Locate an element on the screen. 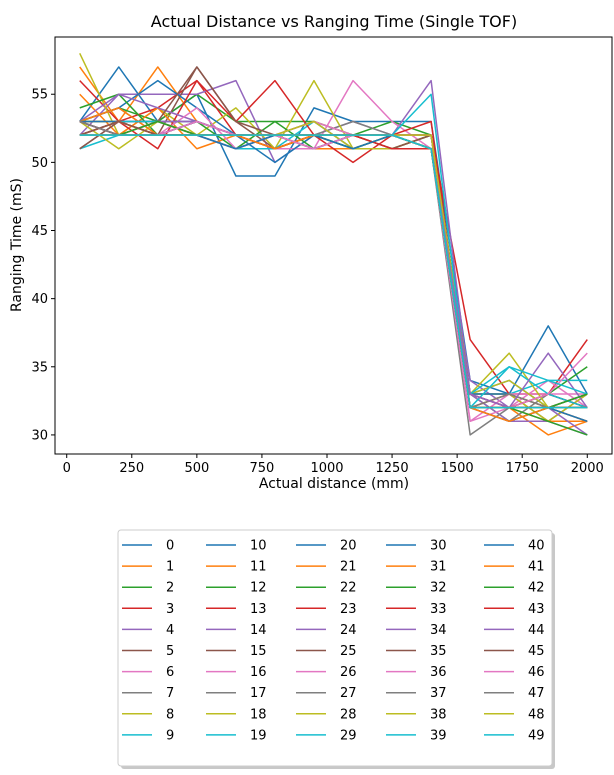 This screenshot has width=614, height=775. x-axis: 0 250 500 750 1000 1250 1500 1750 2000 is located at coordinates (333, 465).